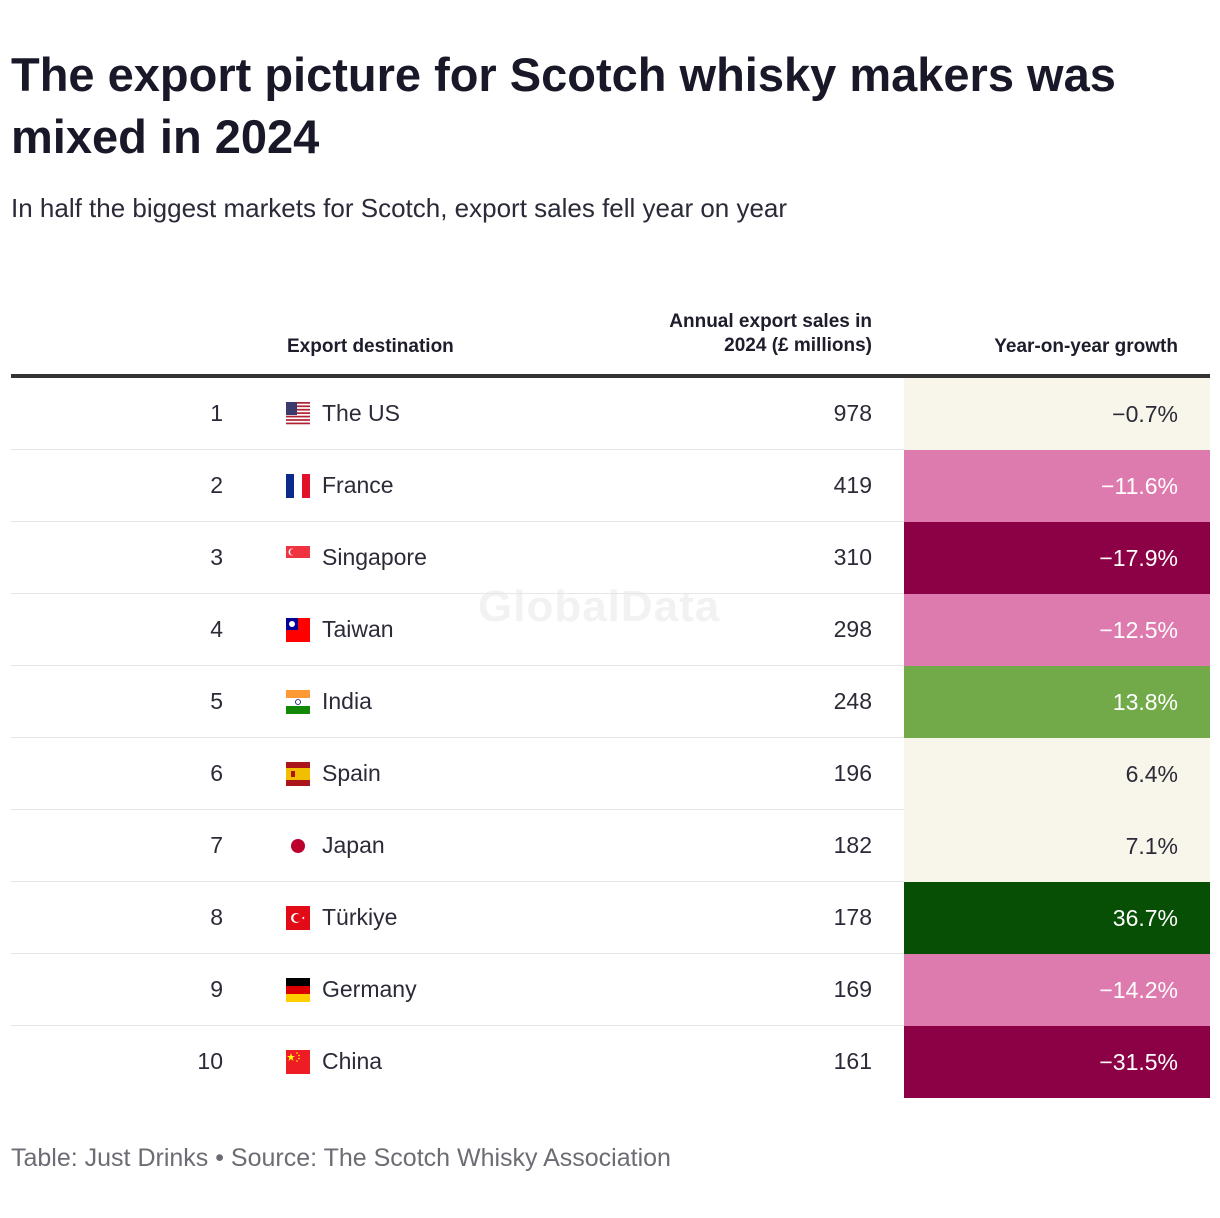 The width and height of the screenshot is (1220, 1218). I want to click on rank-cell: 3, so click(216, 557).